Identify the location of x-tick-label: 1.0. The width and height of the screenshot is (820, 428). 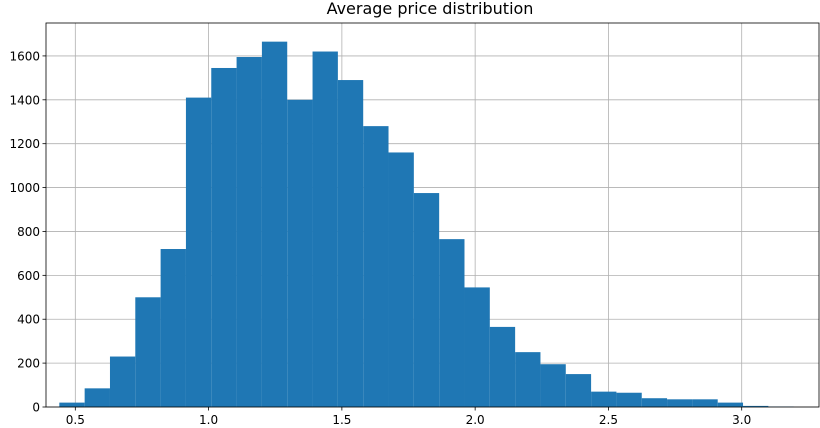
(208, 420).